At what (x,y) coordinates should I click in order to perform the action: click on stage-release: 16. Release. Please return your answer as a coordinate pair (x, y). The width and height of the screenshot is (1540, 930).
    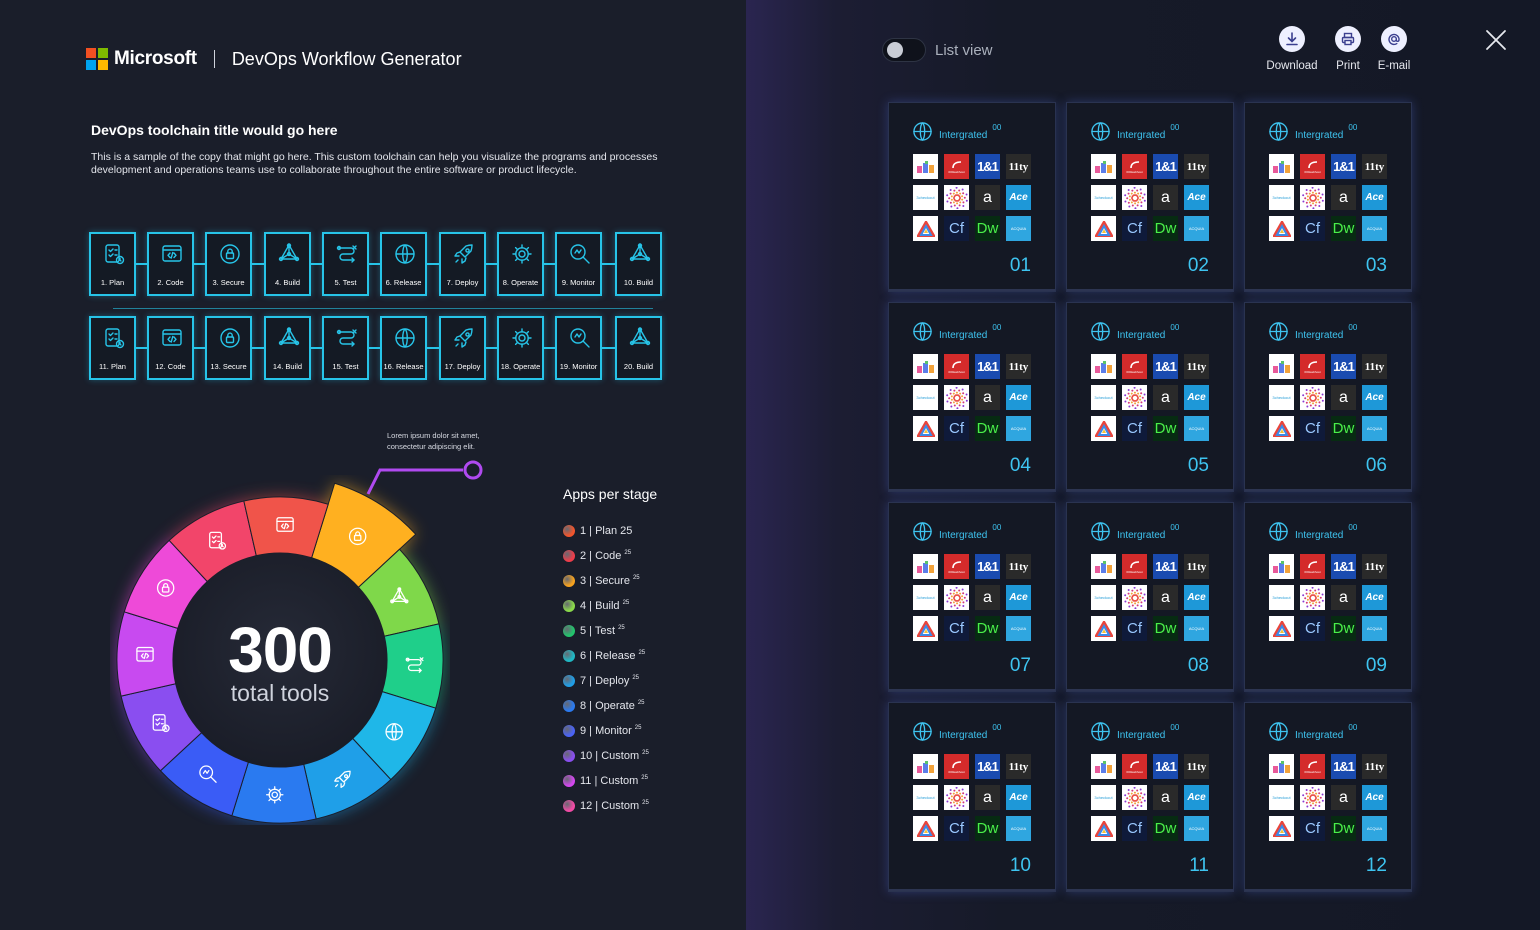
    Looking at the image, I should click on (403, 348).